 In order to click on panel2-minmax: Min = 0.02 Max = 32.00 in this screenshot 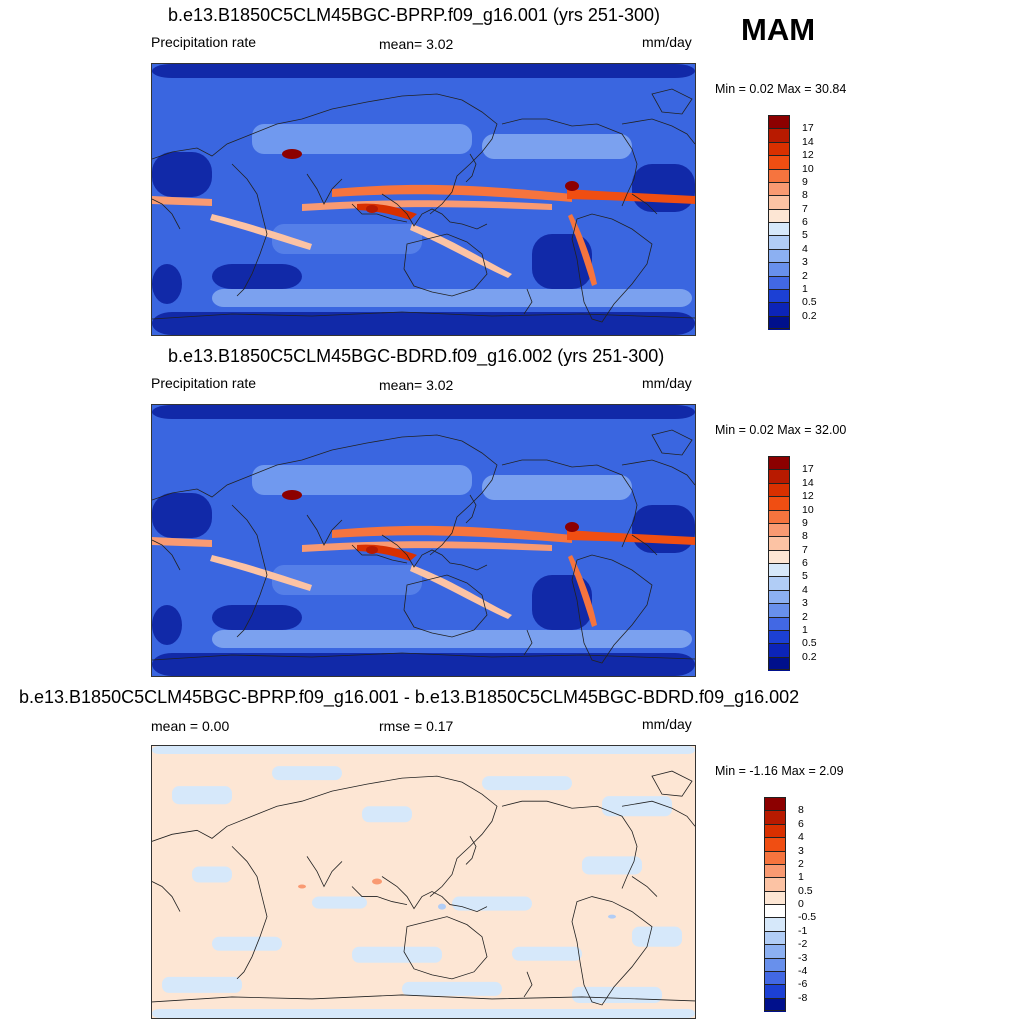, I will do `click(781, 430)`.